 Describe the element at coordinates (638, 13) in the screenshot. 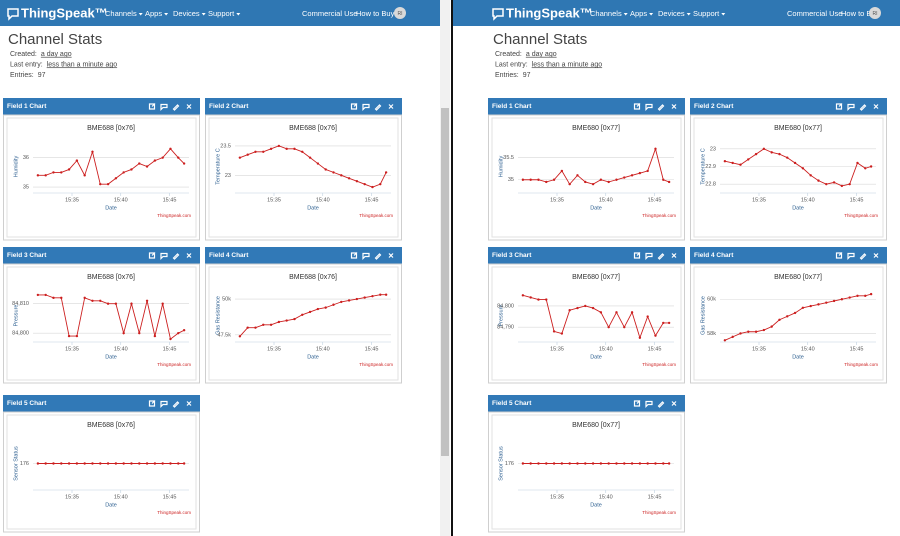

I see `nav-menu: Apps` at that location.